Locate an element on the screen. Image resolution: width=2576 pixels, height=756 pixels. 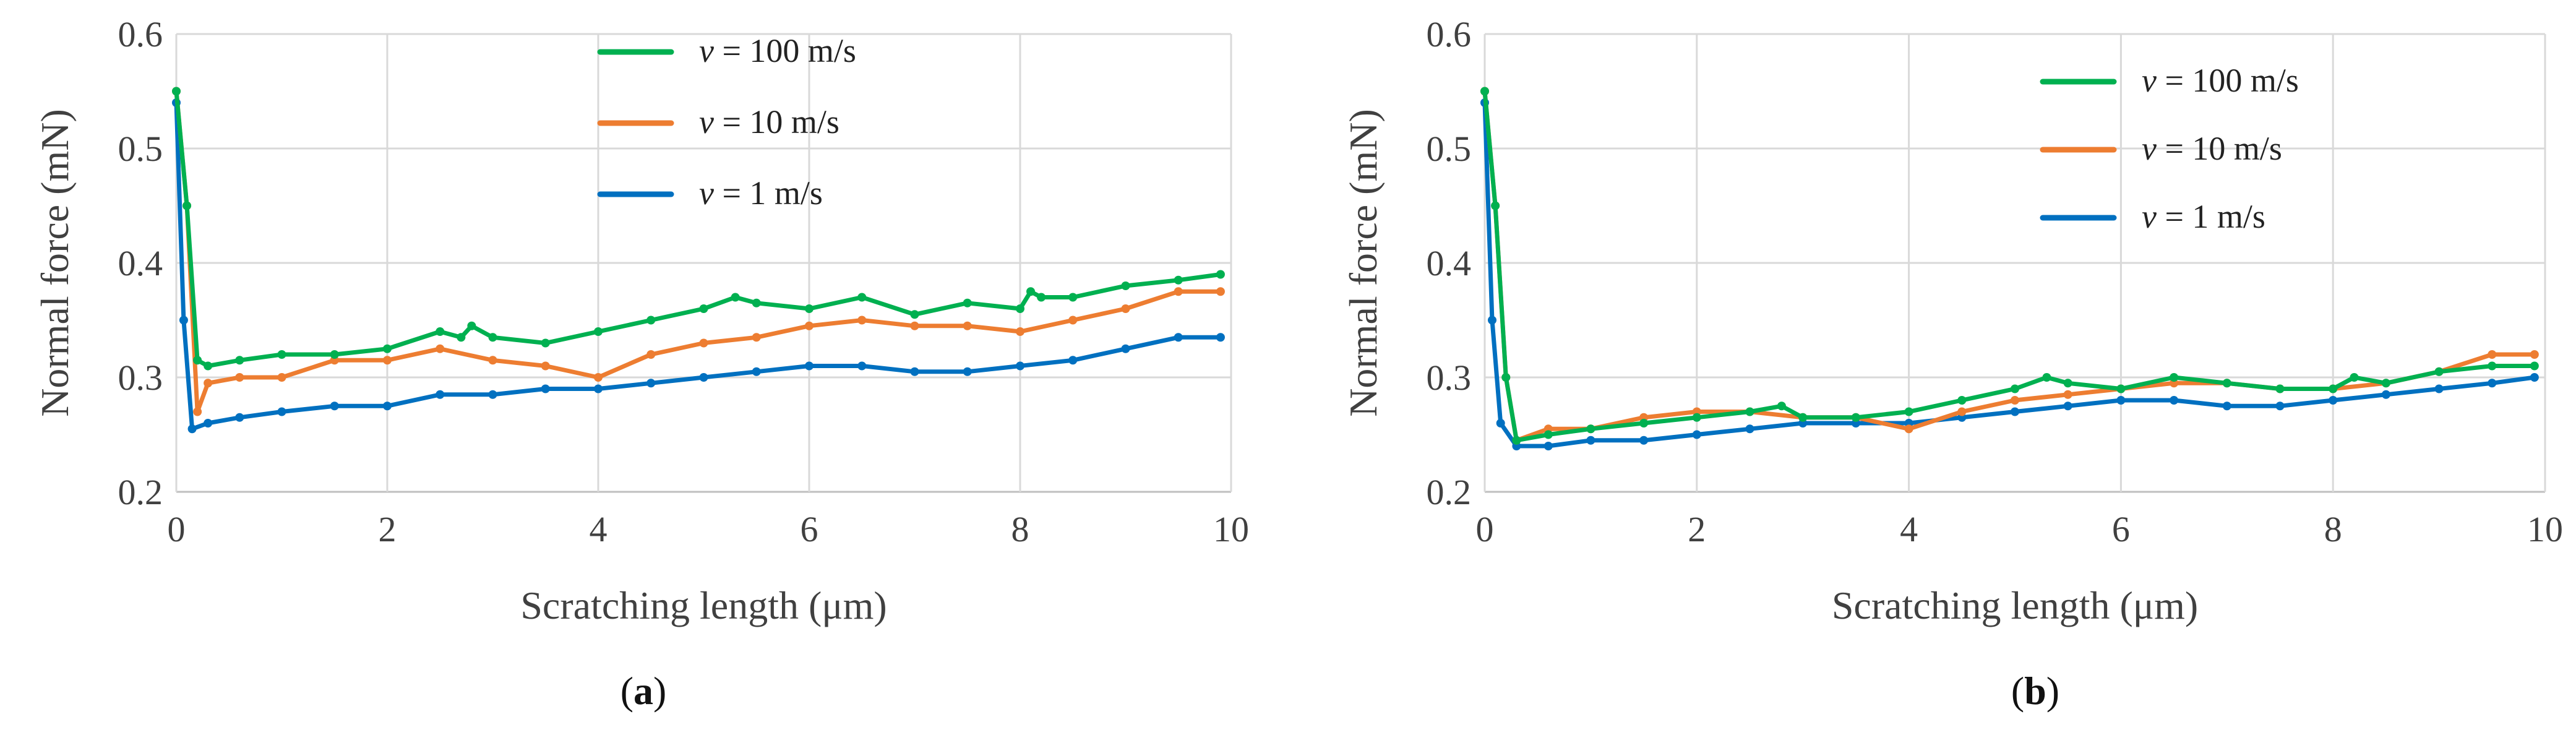
y-tick-label: 0.3 is located at coordinates (1450, 378).